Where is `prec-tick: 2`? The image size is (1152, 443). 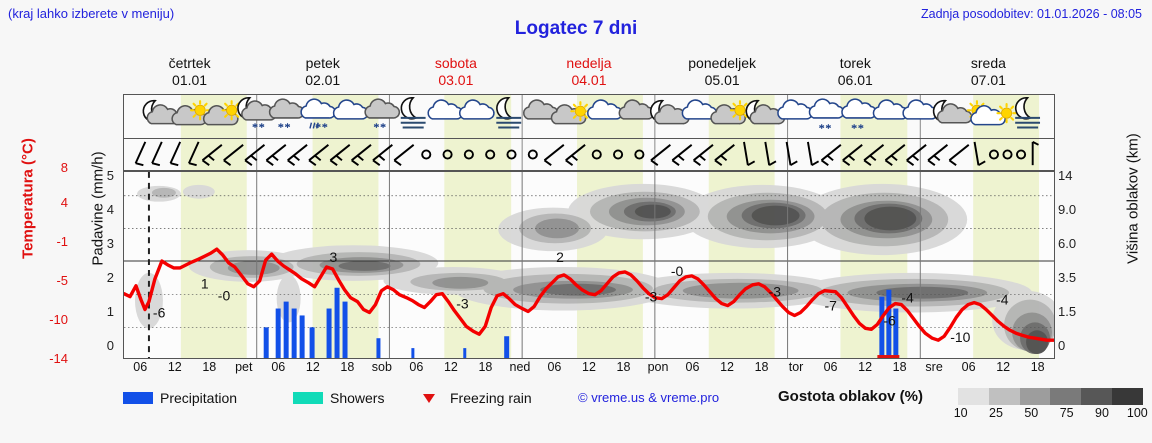
prec-tick: 2 is located at coordinates (110, 277).